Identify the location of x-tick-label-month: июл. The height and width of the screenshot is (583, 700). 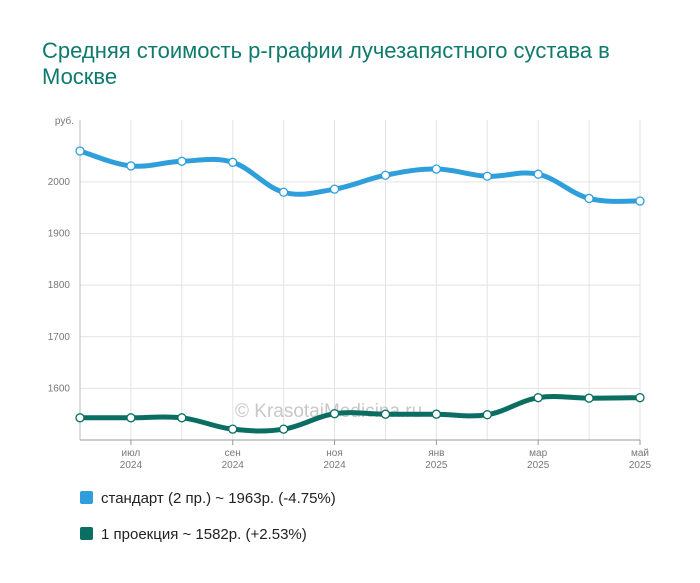
(131, 453).